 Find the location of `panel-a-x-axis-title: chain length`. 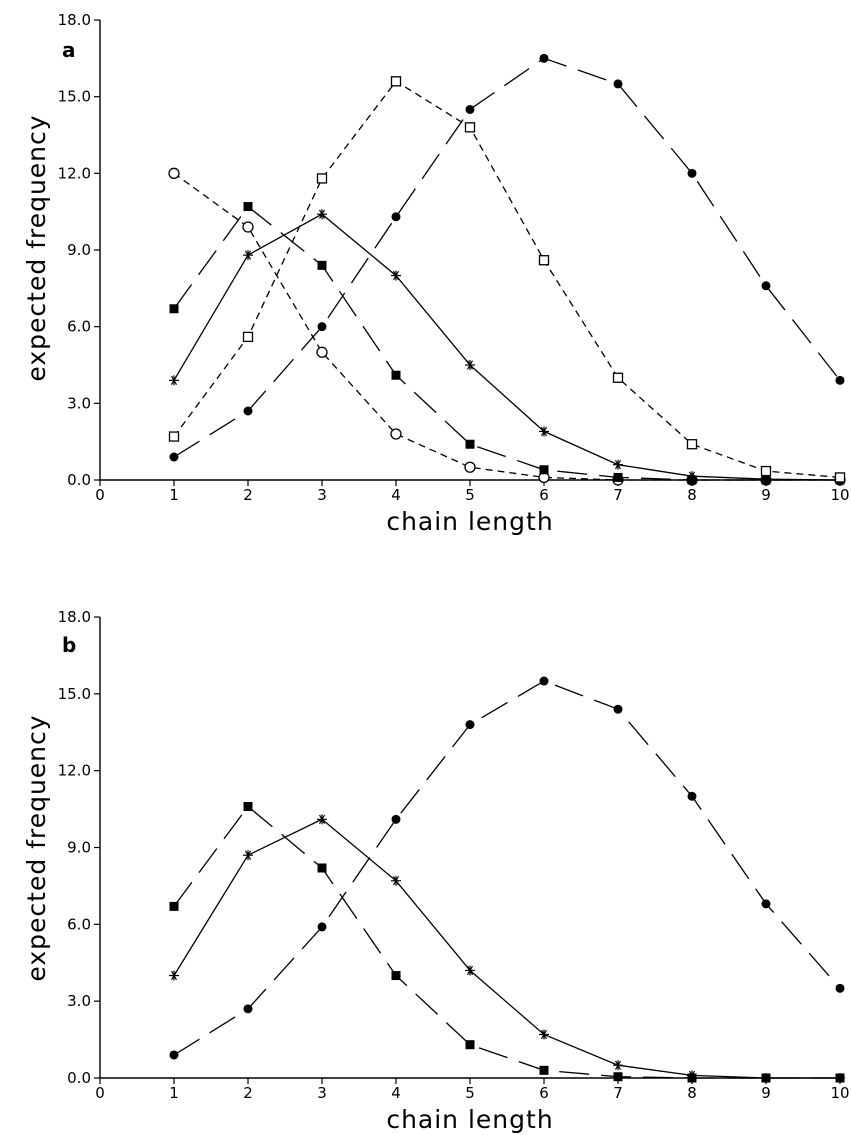

panel-a-x-axis-title: chain length is located at coordinates (469, 521).